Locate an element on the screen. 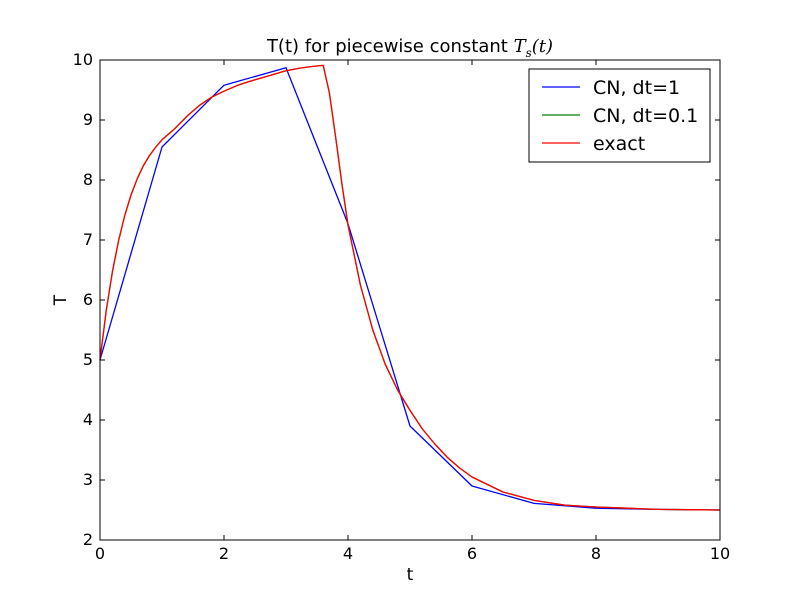 This screenshot has height=600, width=800. chart-title-math-subscript: s is located at coordinates (529, 53).